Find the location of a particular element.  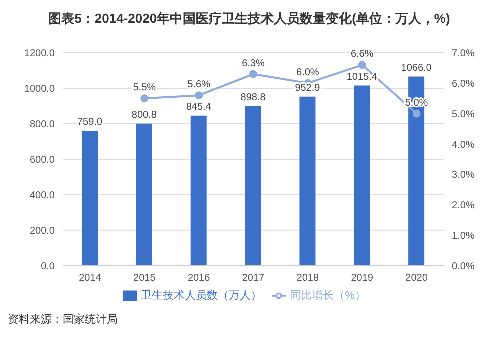

data-label: 759.0 is located at coordinates (90, 122).